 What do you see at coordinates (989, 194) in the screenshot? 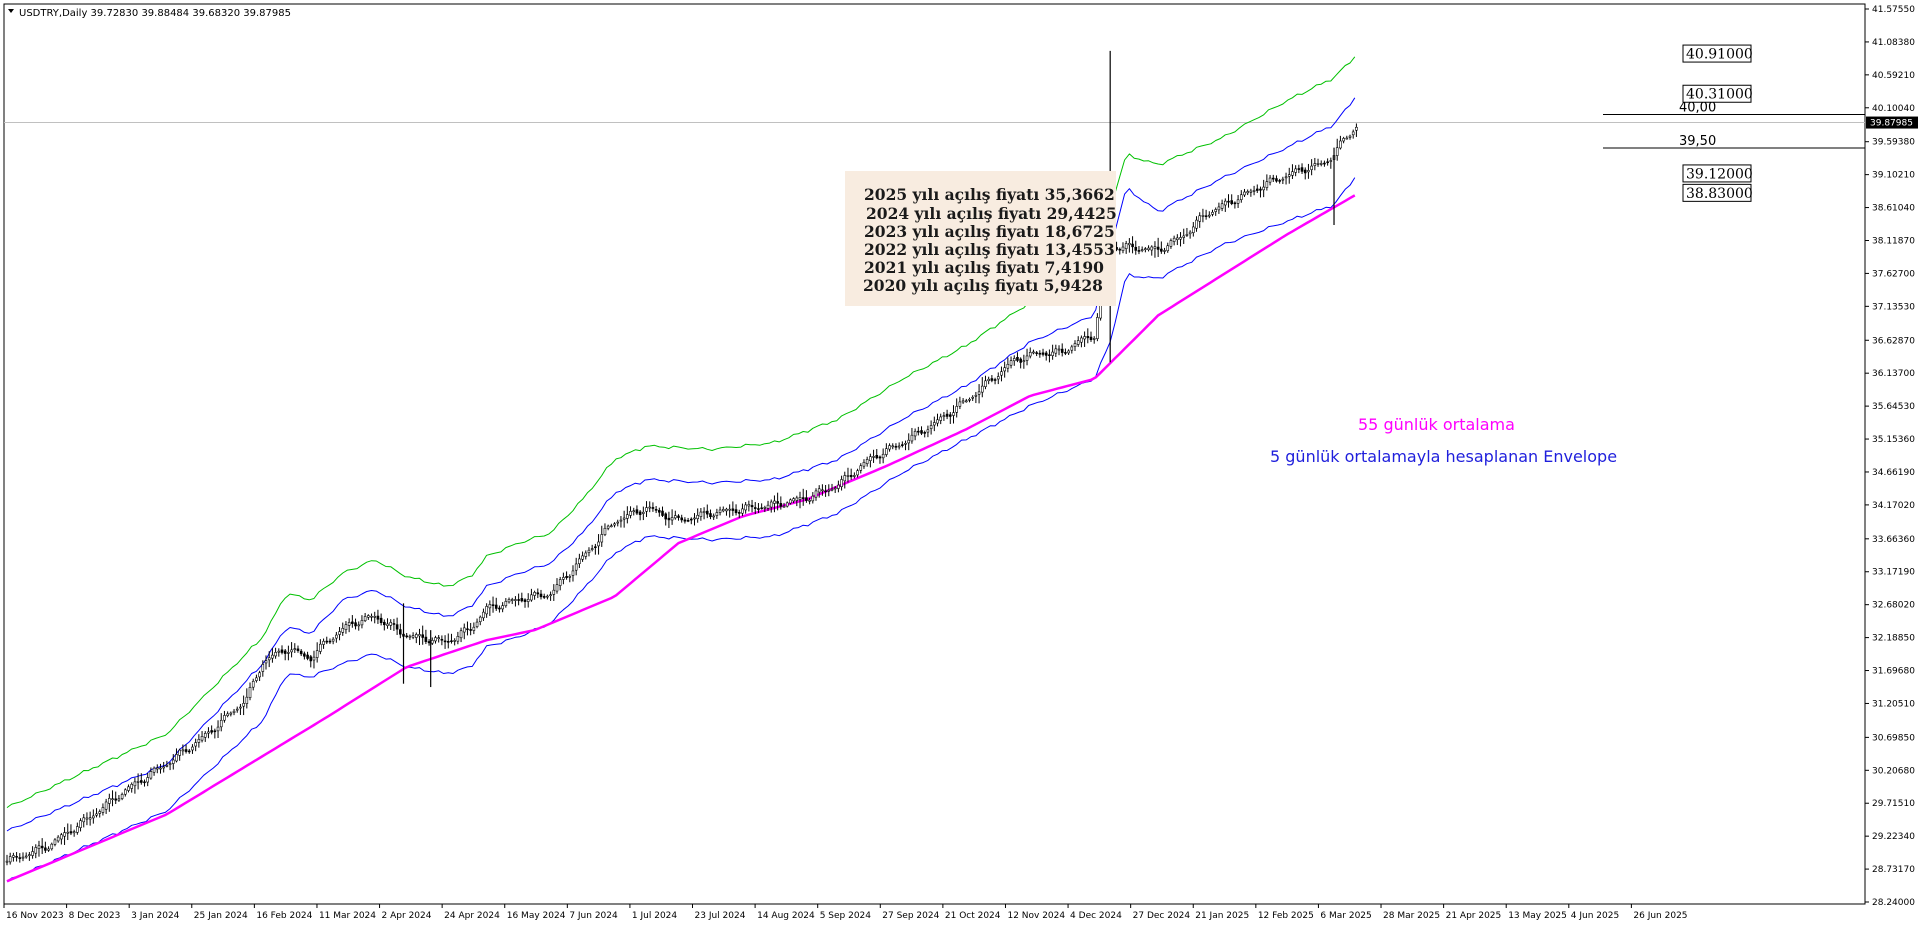
I see `note-line-2025: 2025 yılı açılış fiyatı 35,3662` at bounding box center [989, 194].